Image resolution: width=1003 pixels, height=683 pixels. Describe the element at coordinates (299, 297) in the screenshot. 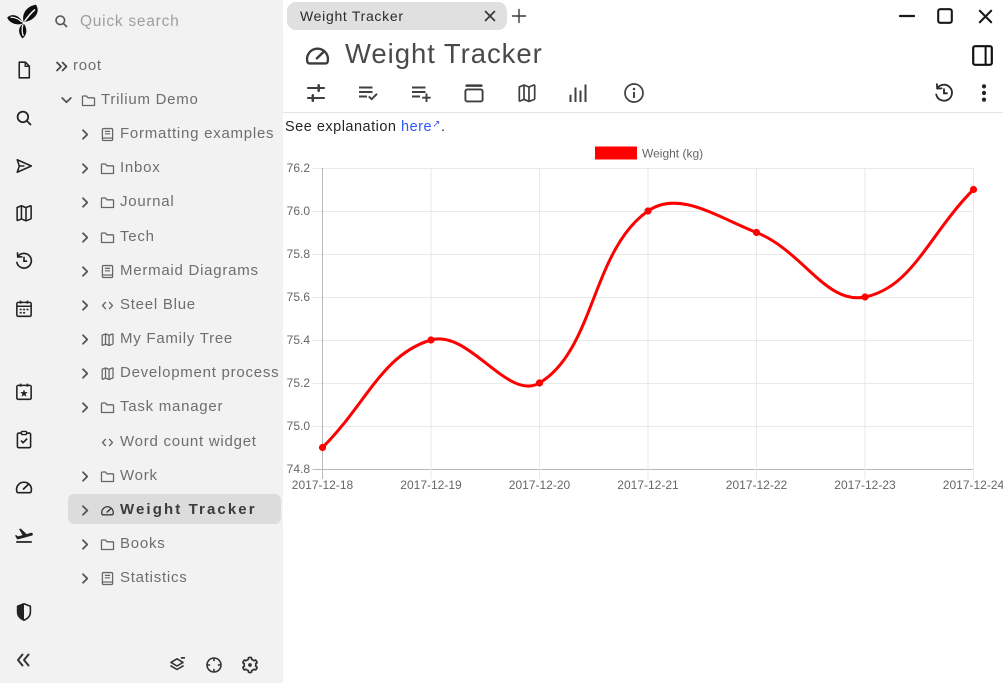

I see `svg-text: 75.6` at that location.